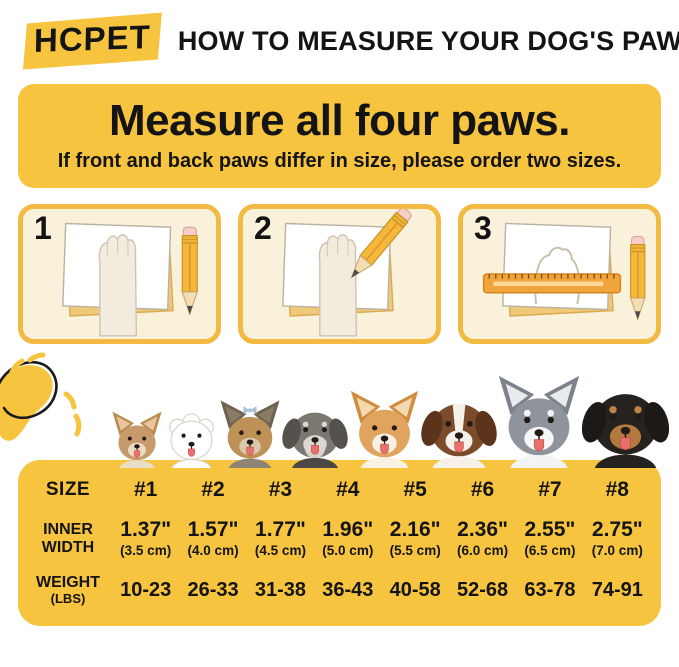 The image size is (679, 667). Describe the element at coordinates (213, 489) in the screenshot. I see `size-col-2: #2` at that location.